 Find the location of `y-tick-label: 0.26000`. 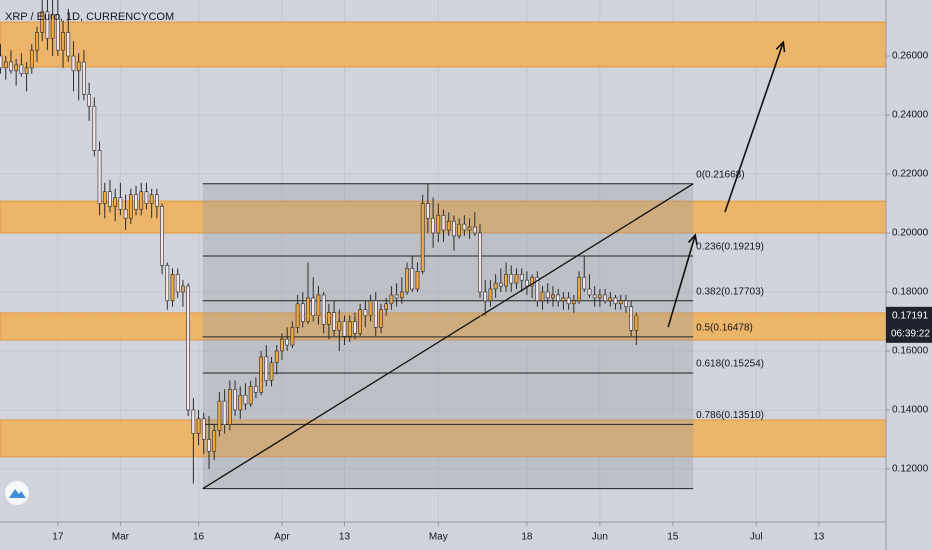

y-tick-label: 0.26000 is located at coordinates (910, 56).